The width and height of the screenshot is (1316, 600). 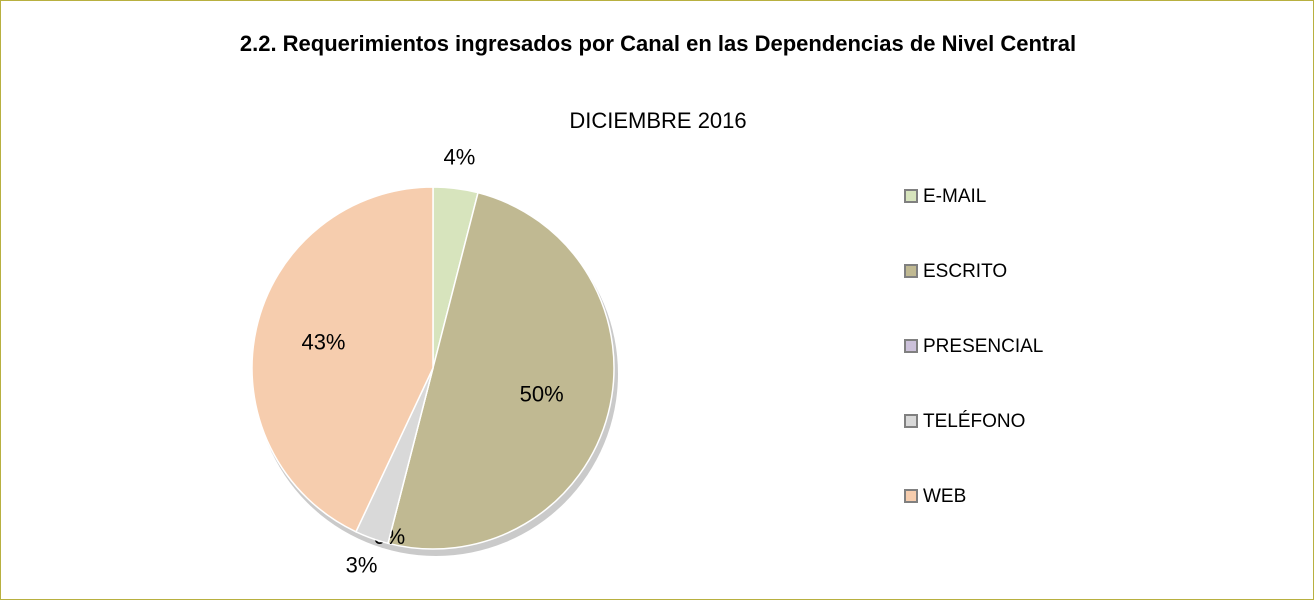 I want to click on legend-label: TELÉFONO, so click(x=974, y=421).